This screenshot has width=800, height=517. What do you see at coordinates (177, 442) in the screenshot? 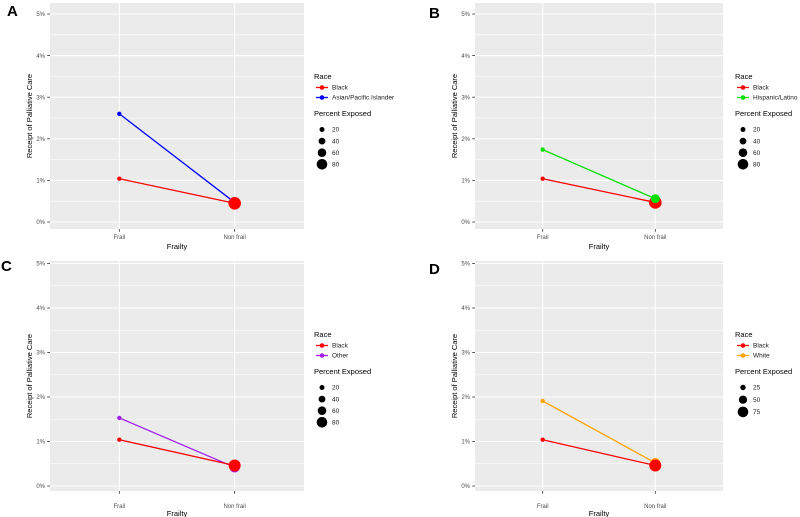
I see `series-line-other` at bounding box center [177, 442].